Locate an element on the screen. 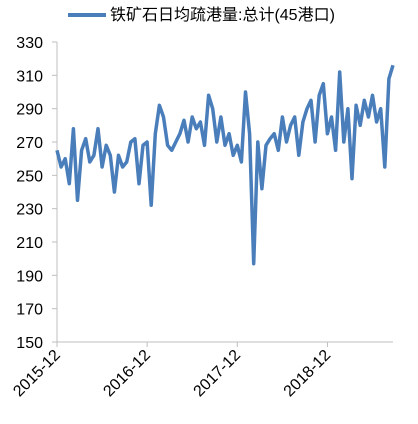 The height and width of the screenshot is (424, 418). y-tick-label: 170 is located at coordinates (29, 310).